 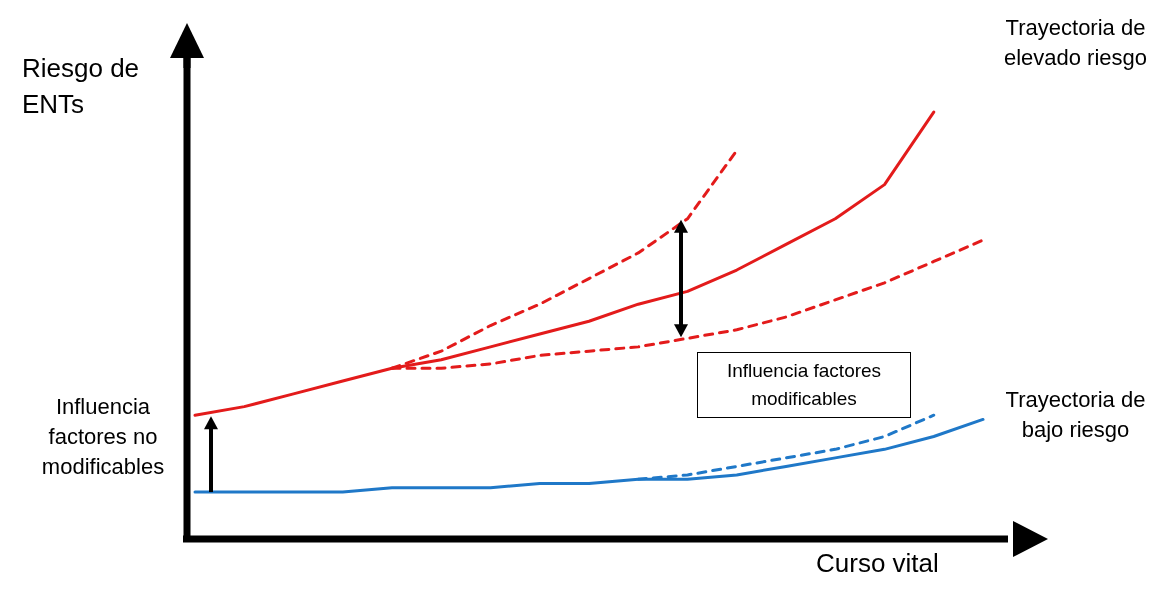 I want to click on x-axis-title: Curso vital, so click(x=877, y=563).